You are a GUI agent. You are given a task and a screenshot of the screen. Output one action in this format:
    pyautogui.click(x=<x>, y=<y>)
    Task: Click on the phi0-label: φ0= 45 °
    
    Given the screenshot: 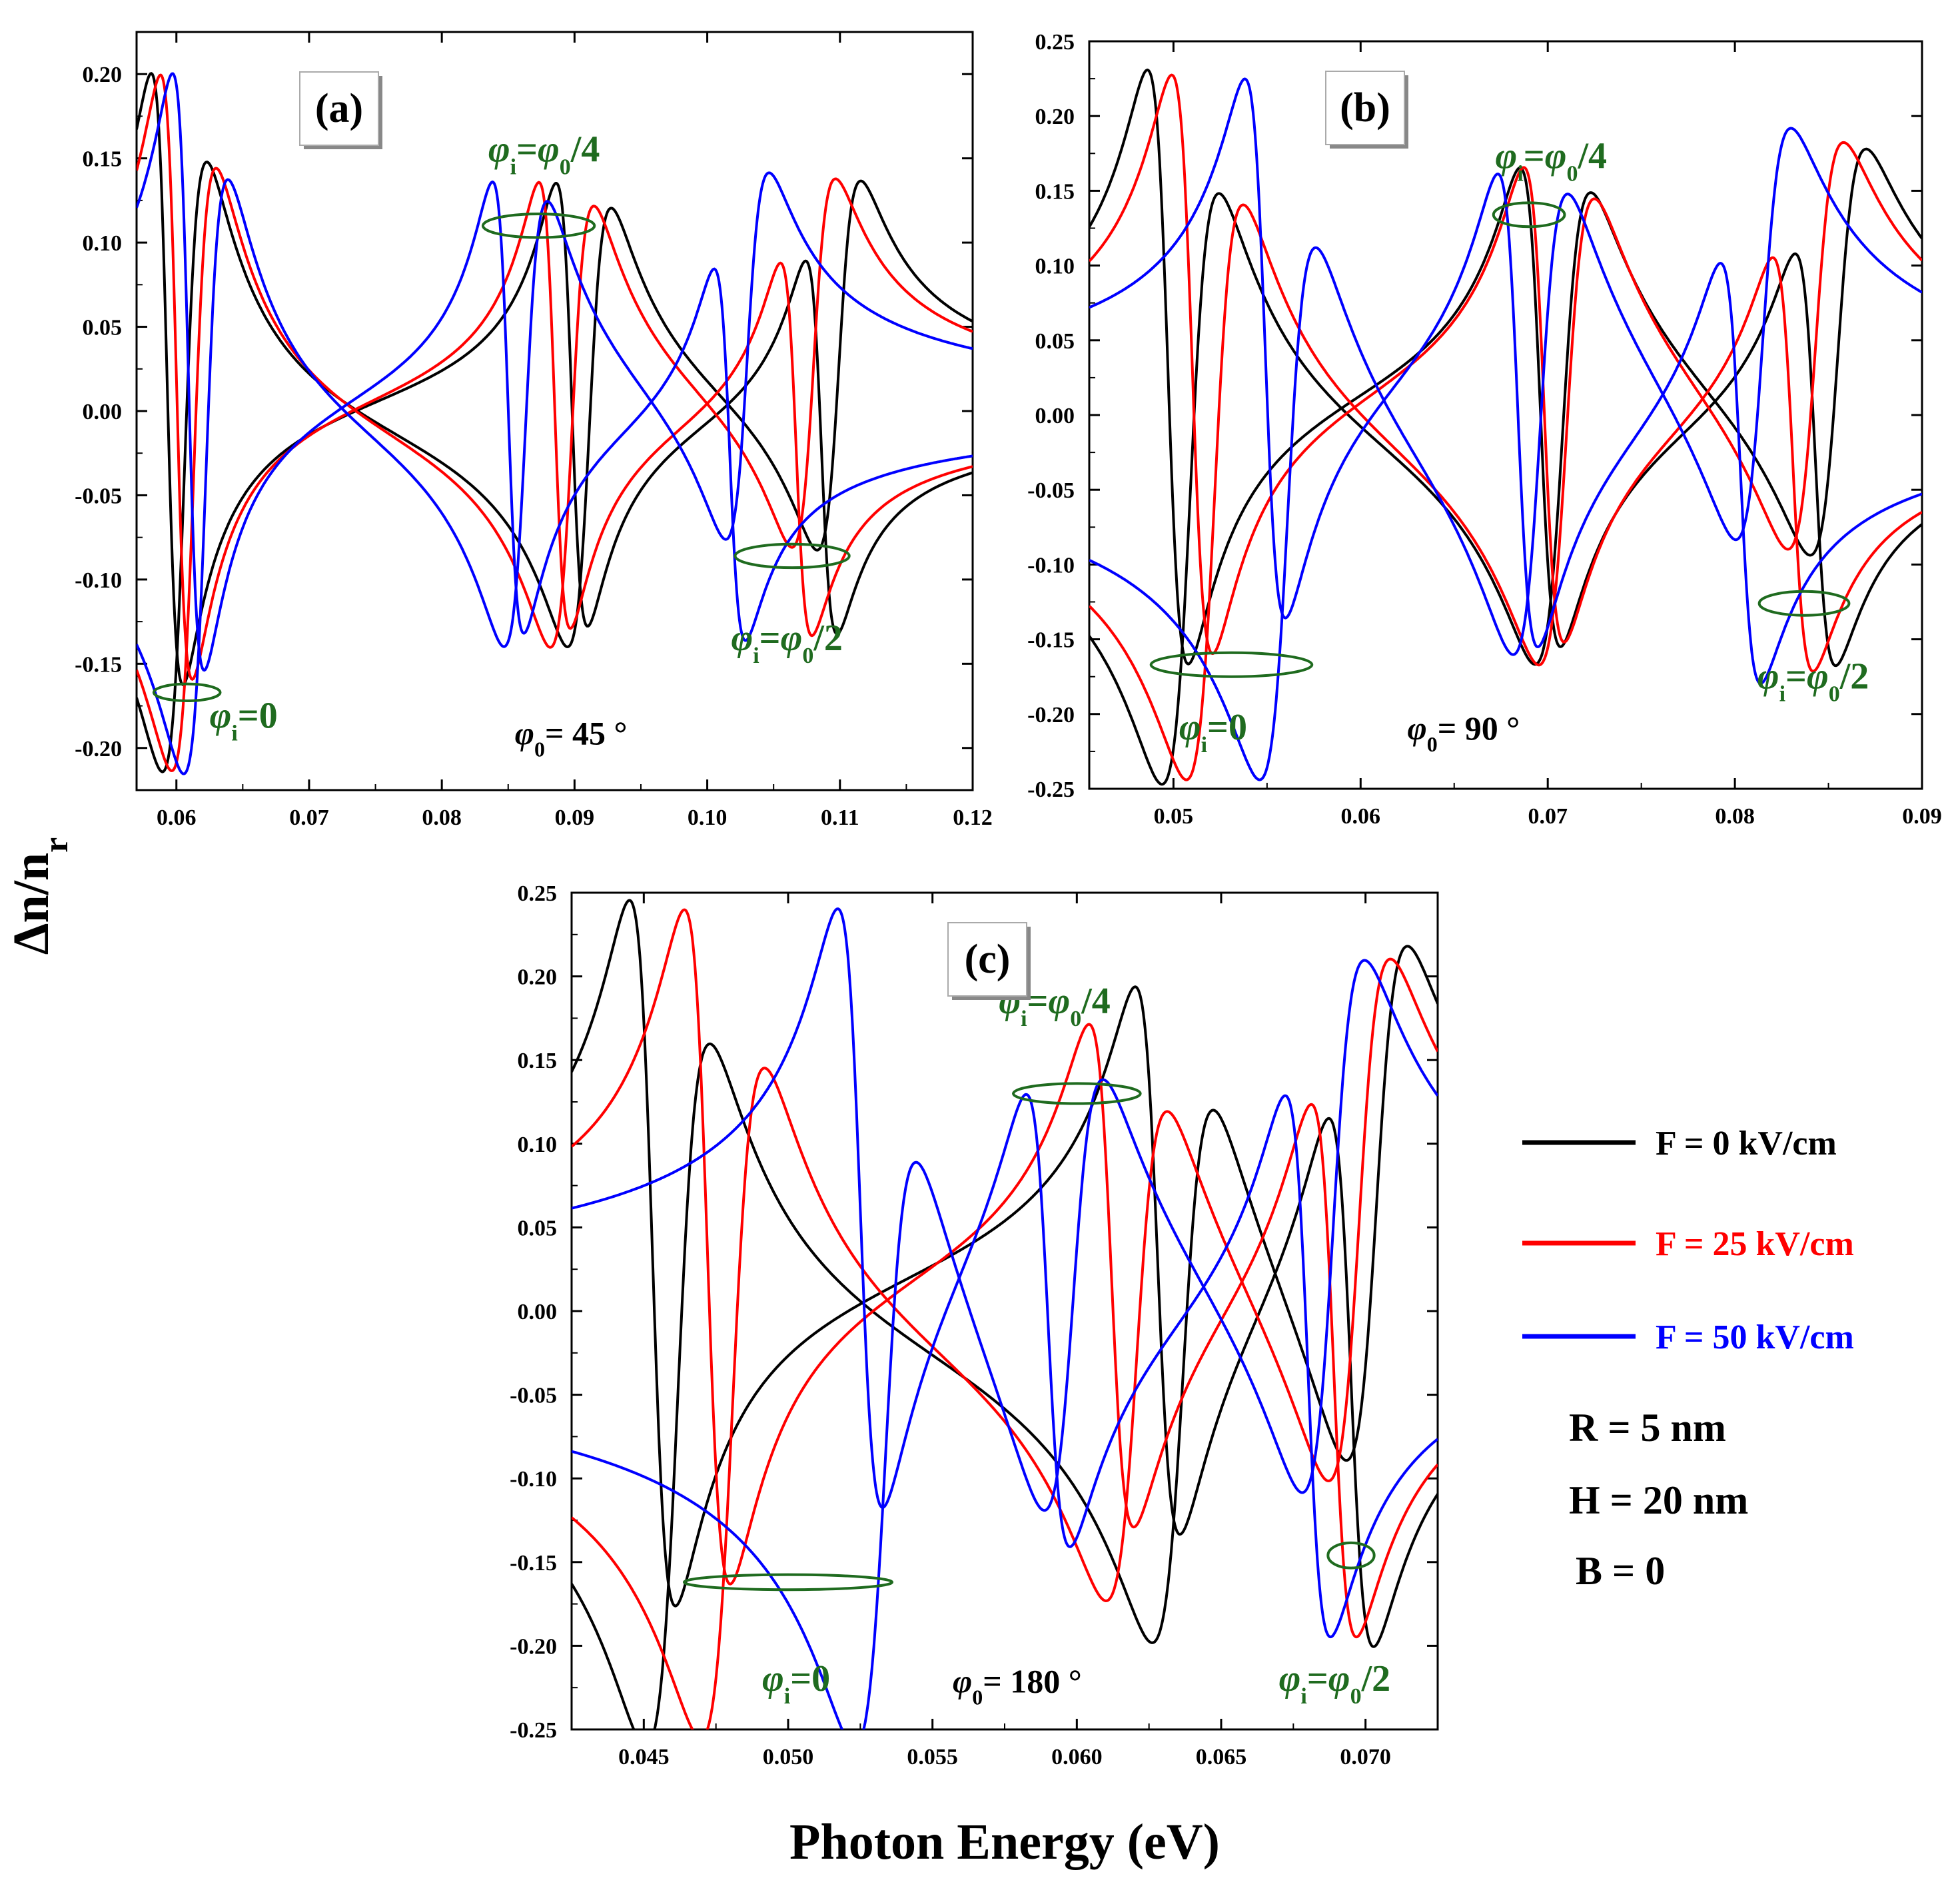 What is the action you would take?
    pyautogui.click(x=571, y=738)
    